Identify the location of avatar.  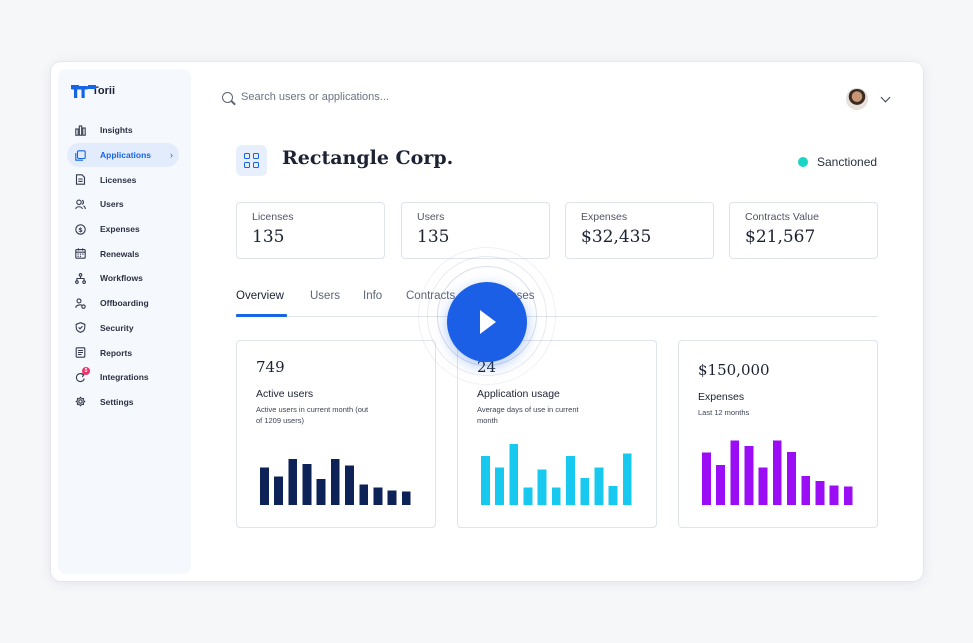
(857, 99).